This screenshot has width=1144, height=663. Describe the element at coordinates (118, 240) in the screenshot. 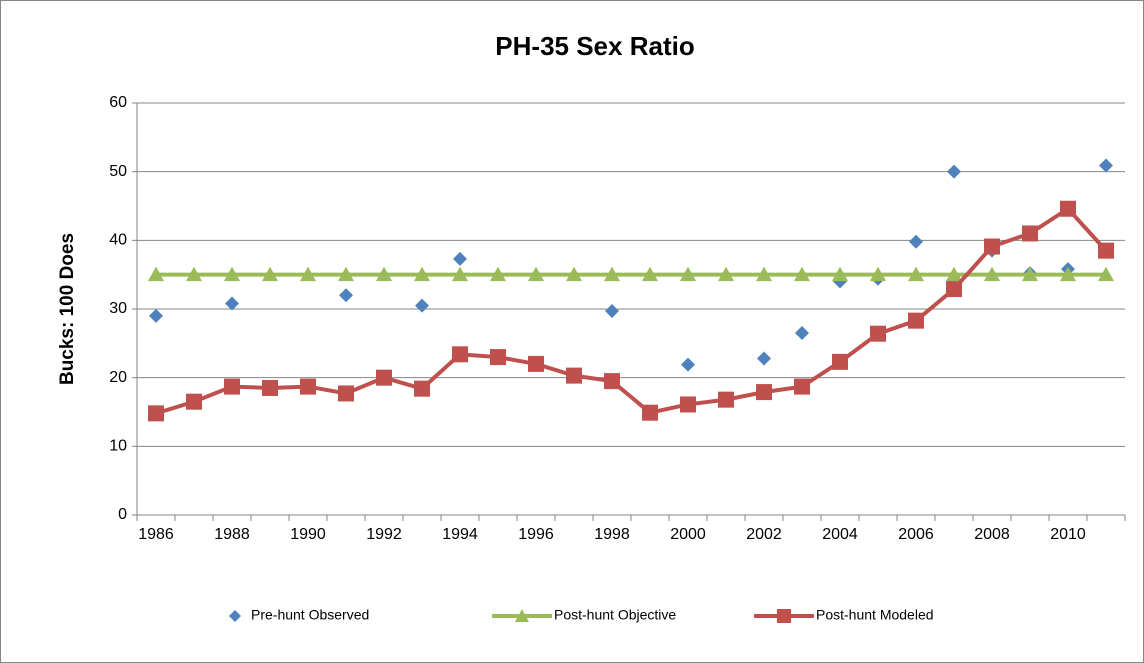

I see `y-tick-label: 40` at that location.